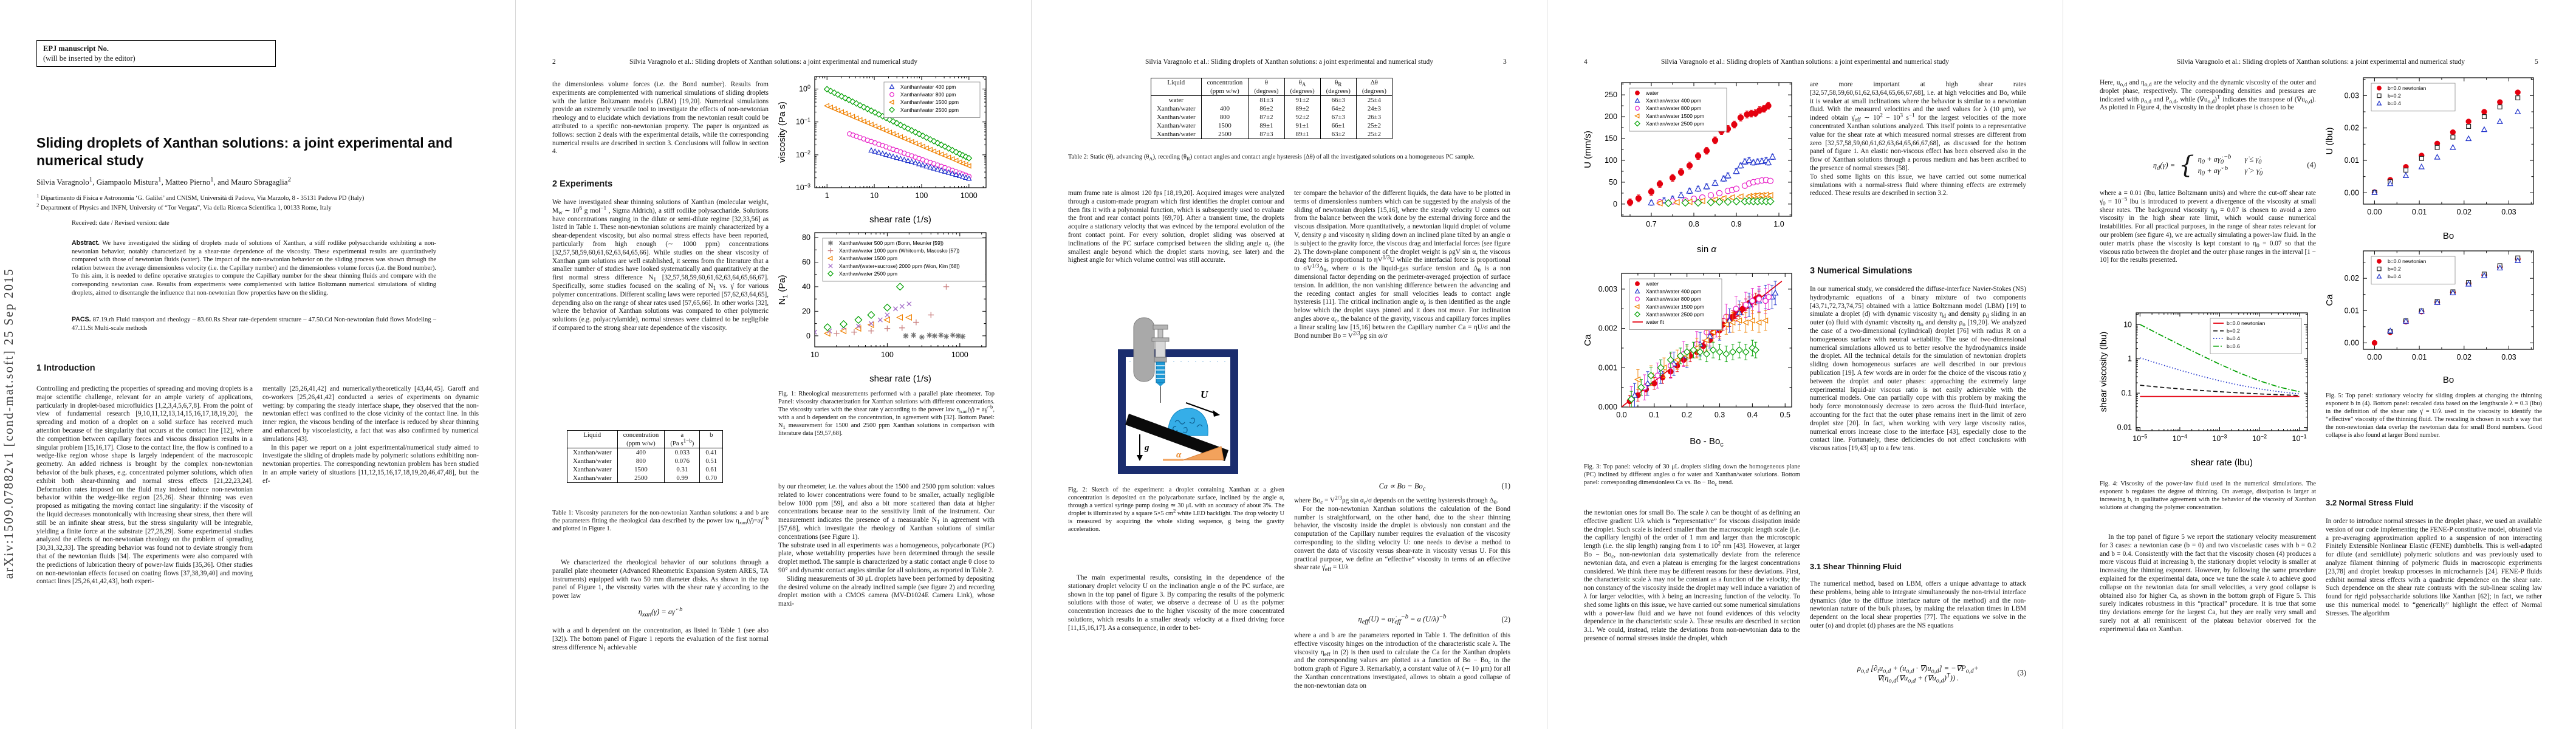 The width and height of the screenshot is (2576, 729). Describe the element at coordinates (1621, 415) in the screenshot. I see `text: 0.0` at that location.